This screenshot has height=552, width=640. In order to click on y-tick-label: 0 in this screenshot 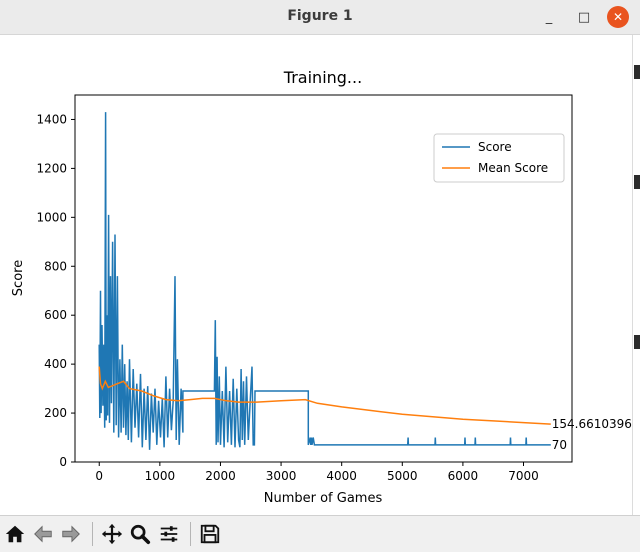, I will do `click(63, 462)`.